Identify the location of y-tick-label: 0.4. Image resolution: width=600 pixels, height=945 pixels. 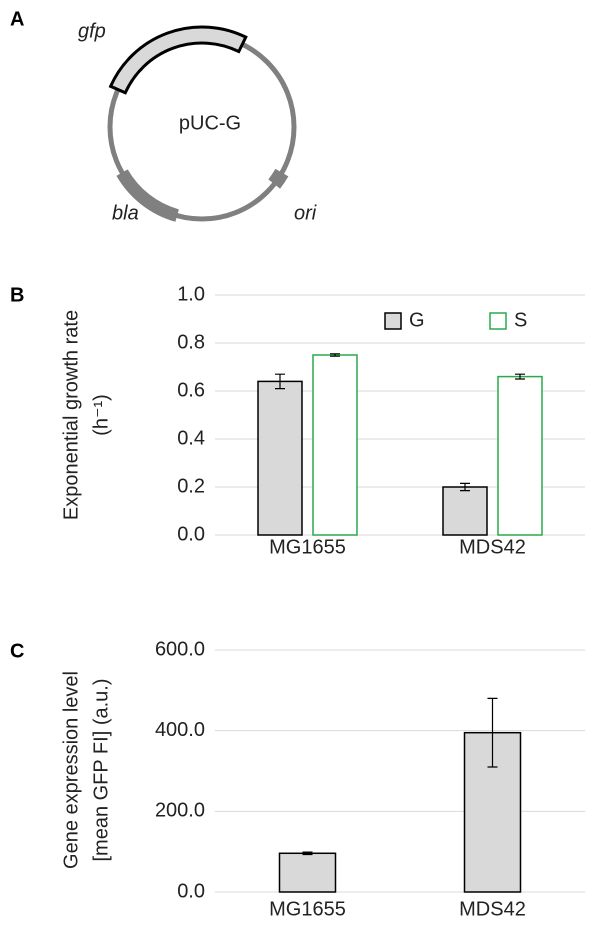
(191, 438).